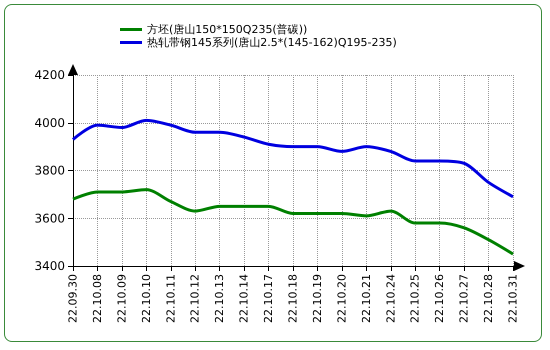 The image size is (550, 350). I want to click on x-tick-label: 22.10.10, so click(146, 298).